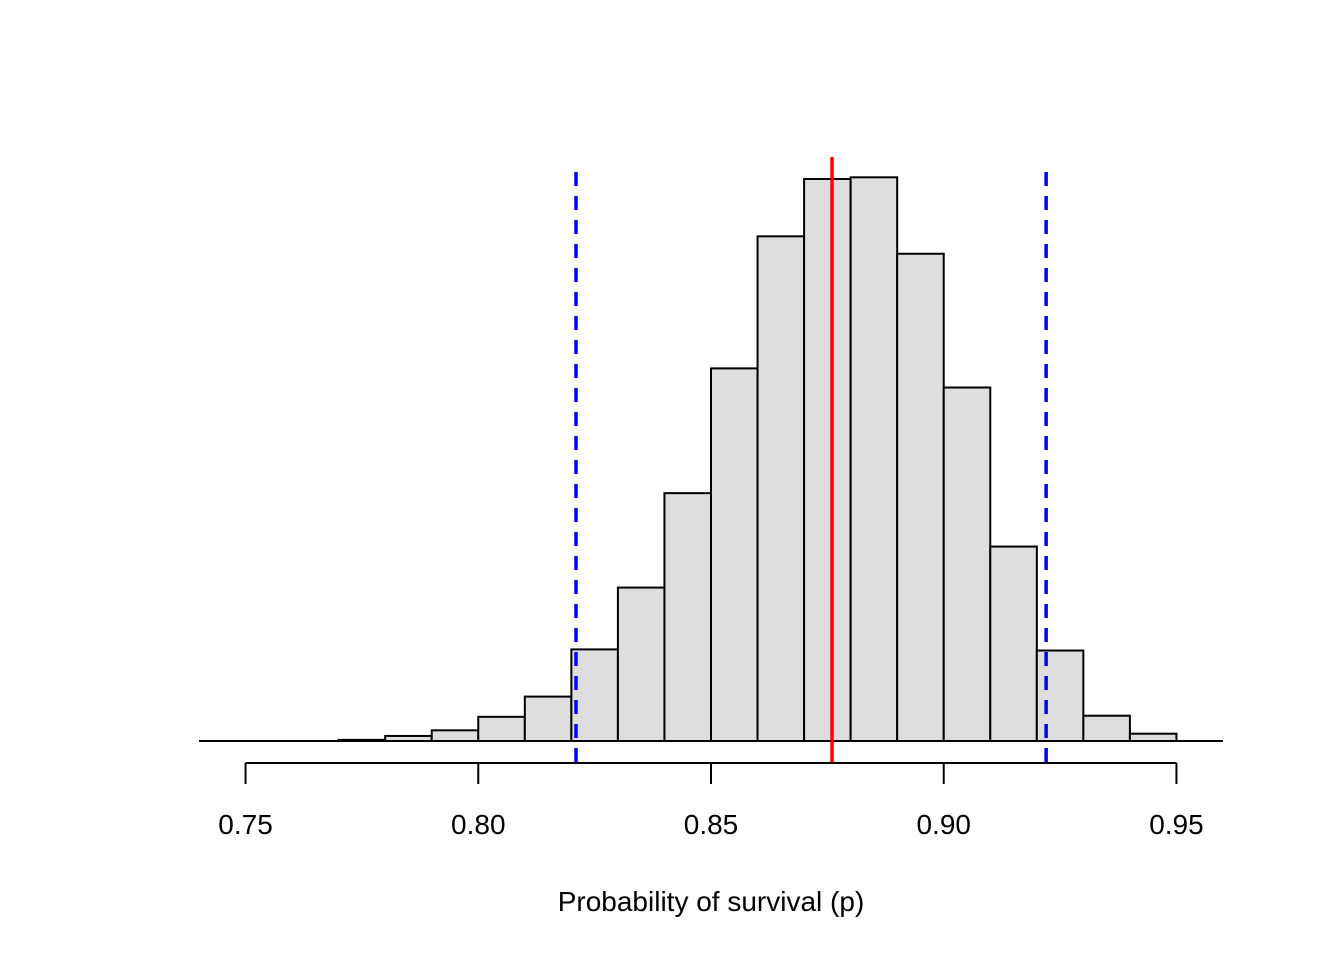  Describe the element at coordinates (711, 801) in the screenshot. I see `x-axis: 0.75 0.80 0.85 0.90 0.95` at that location.